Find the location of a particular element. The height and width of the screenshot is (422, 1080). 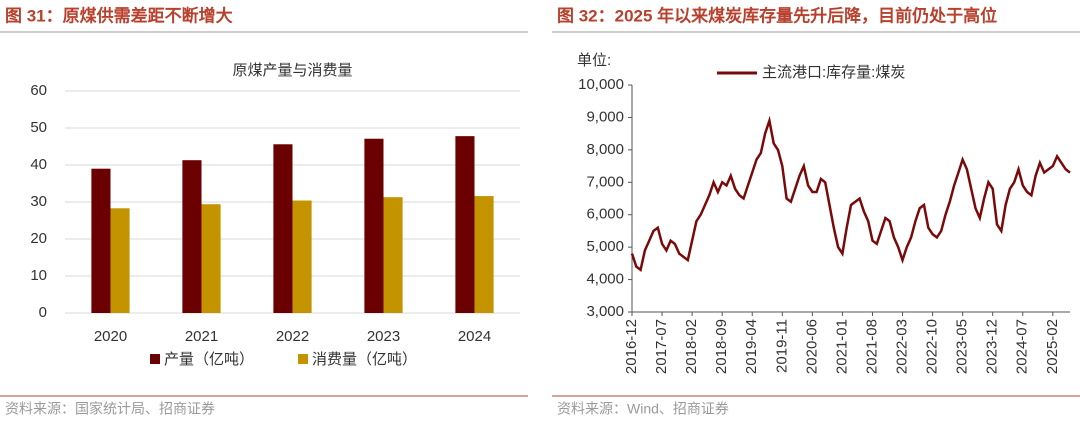

y-tick-label: 50 is located at coordinates (38, 127).